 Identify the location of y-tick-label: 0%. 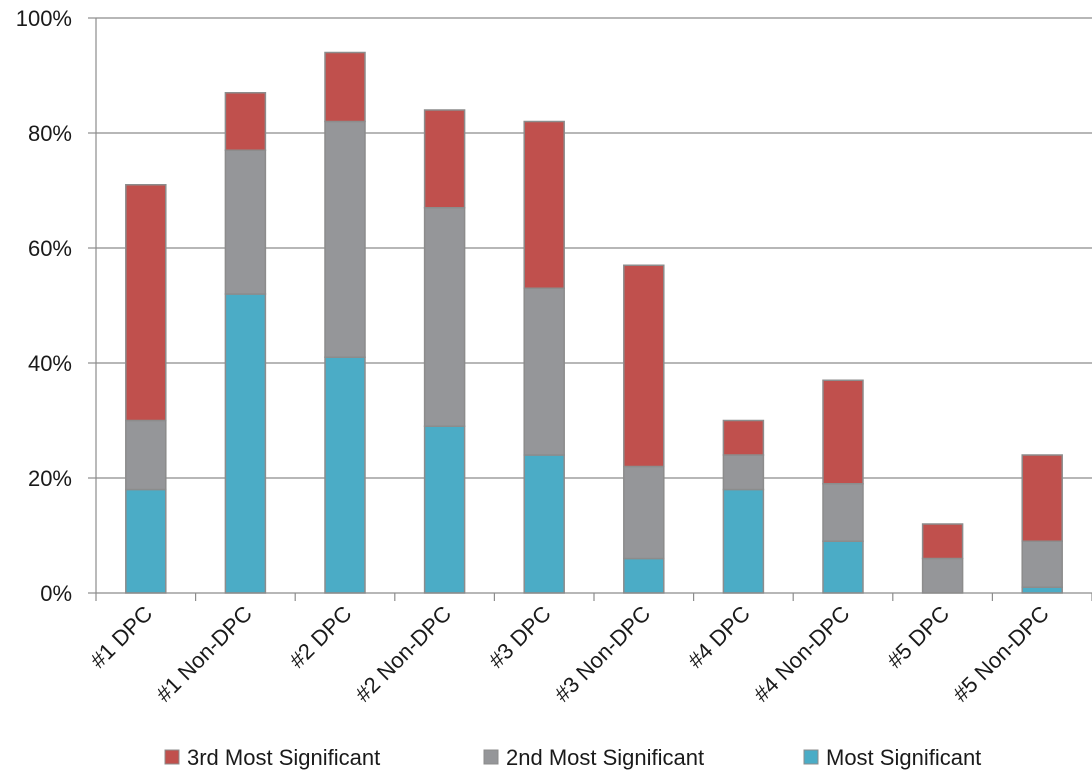
(56, 593).